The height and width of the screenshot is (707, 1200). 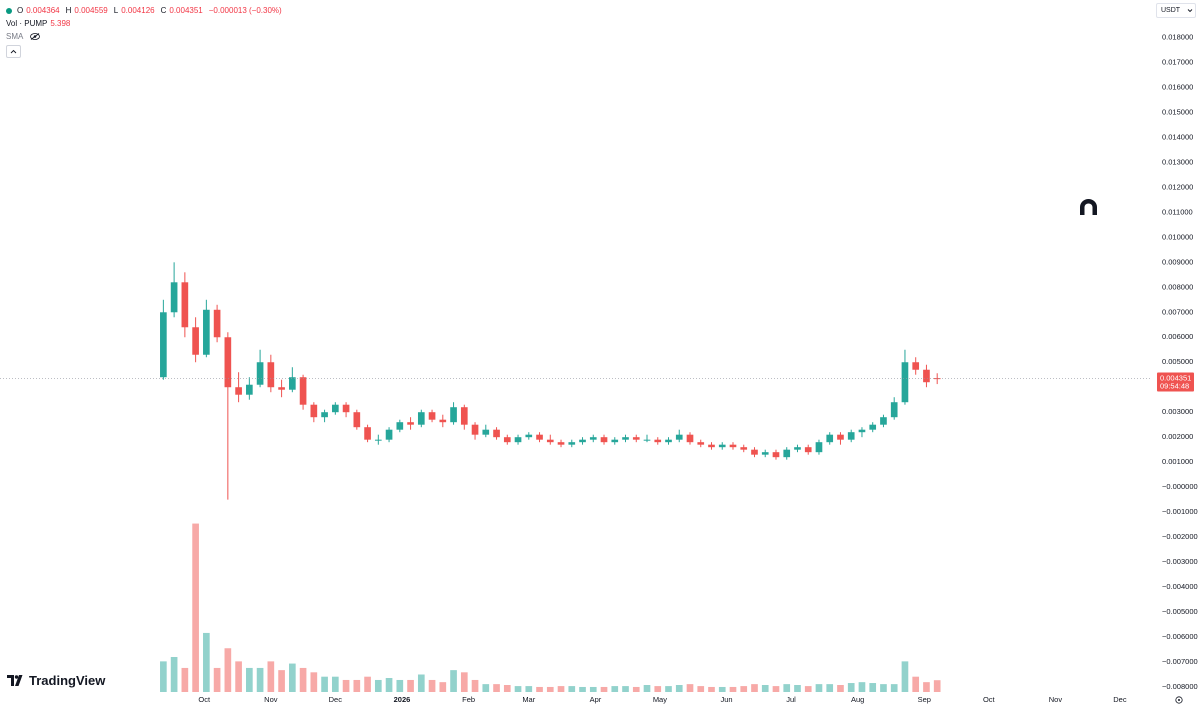 What do you see at coordinates (1171, 10) in the screenshot?
I see `currency-label: USDT` at bounding box center [1171, 10].